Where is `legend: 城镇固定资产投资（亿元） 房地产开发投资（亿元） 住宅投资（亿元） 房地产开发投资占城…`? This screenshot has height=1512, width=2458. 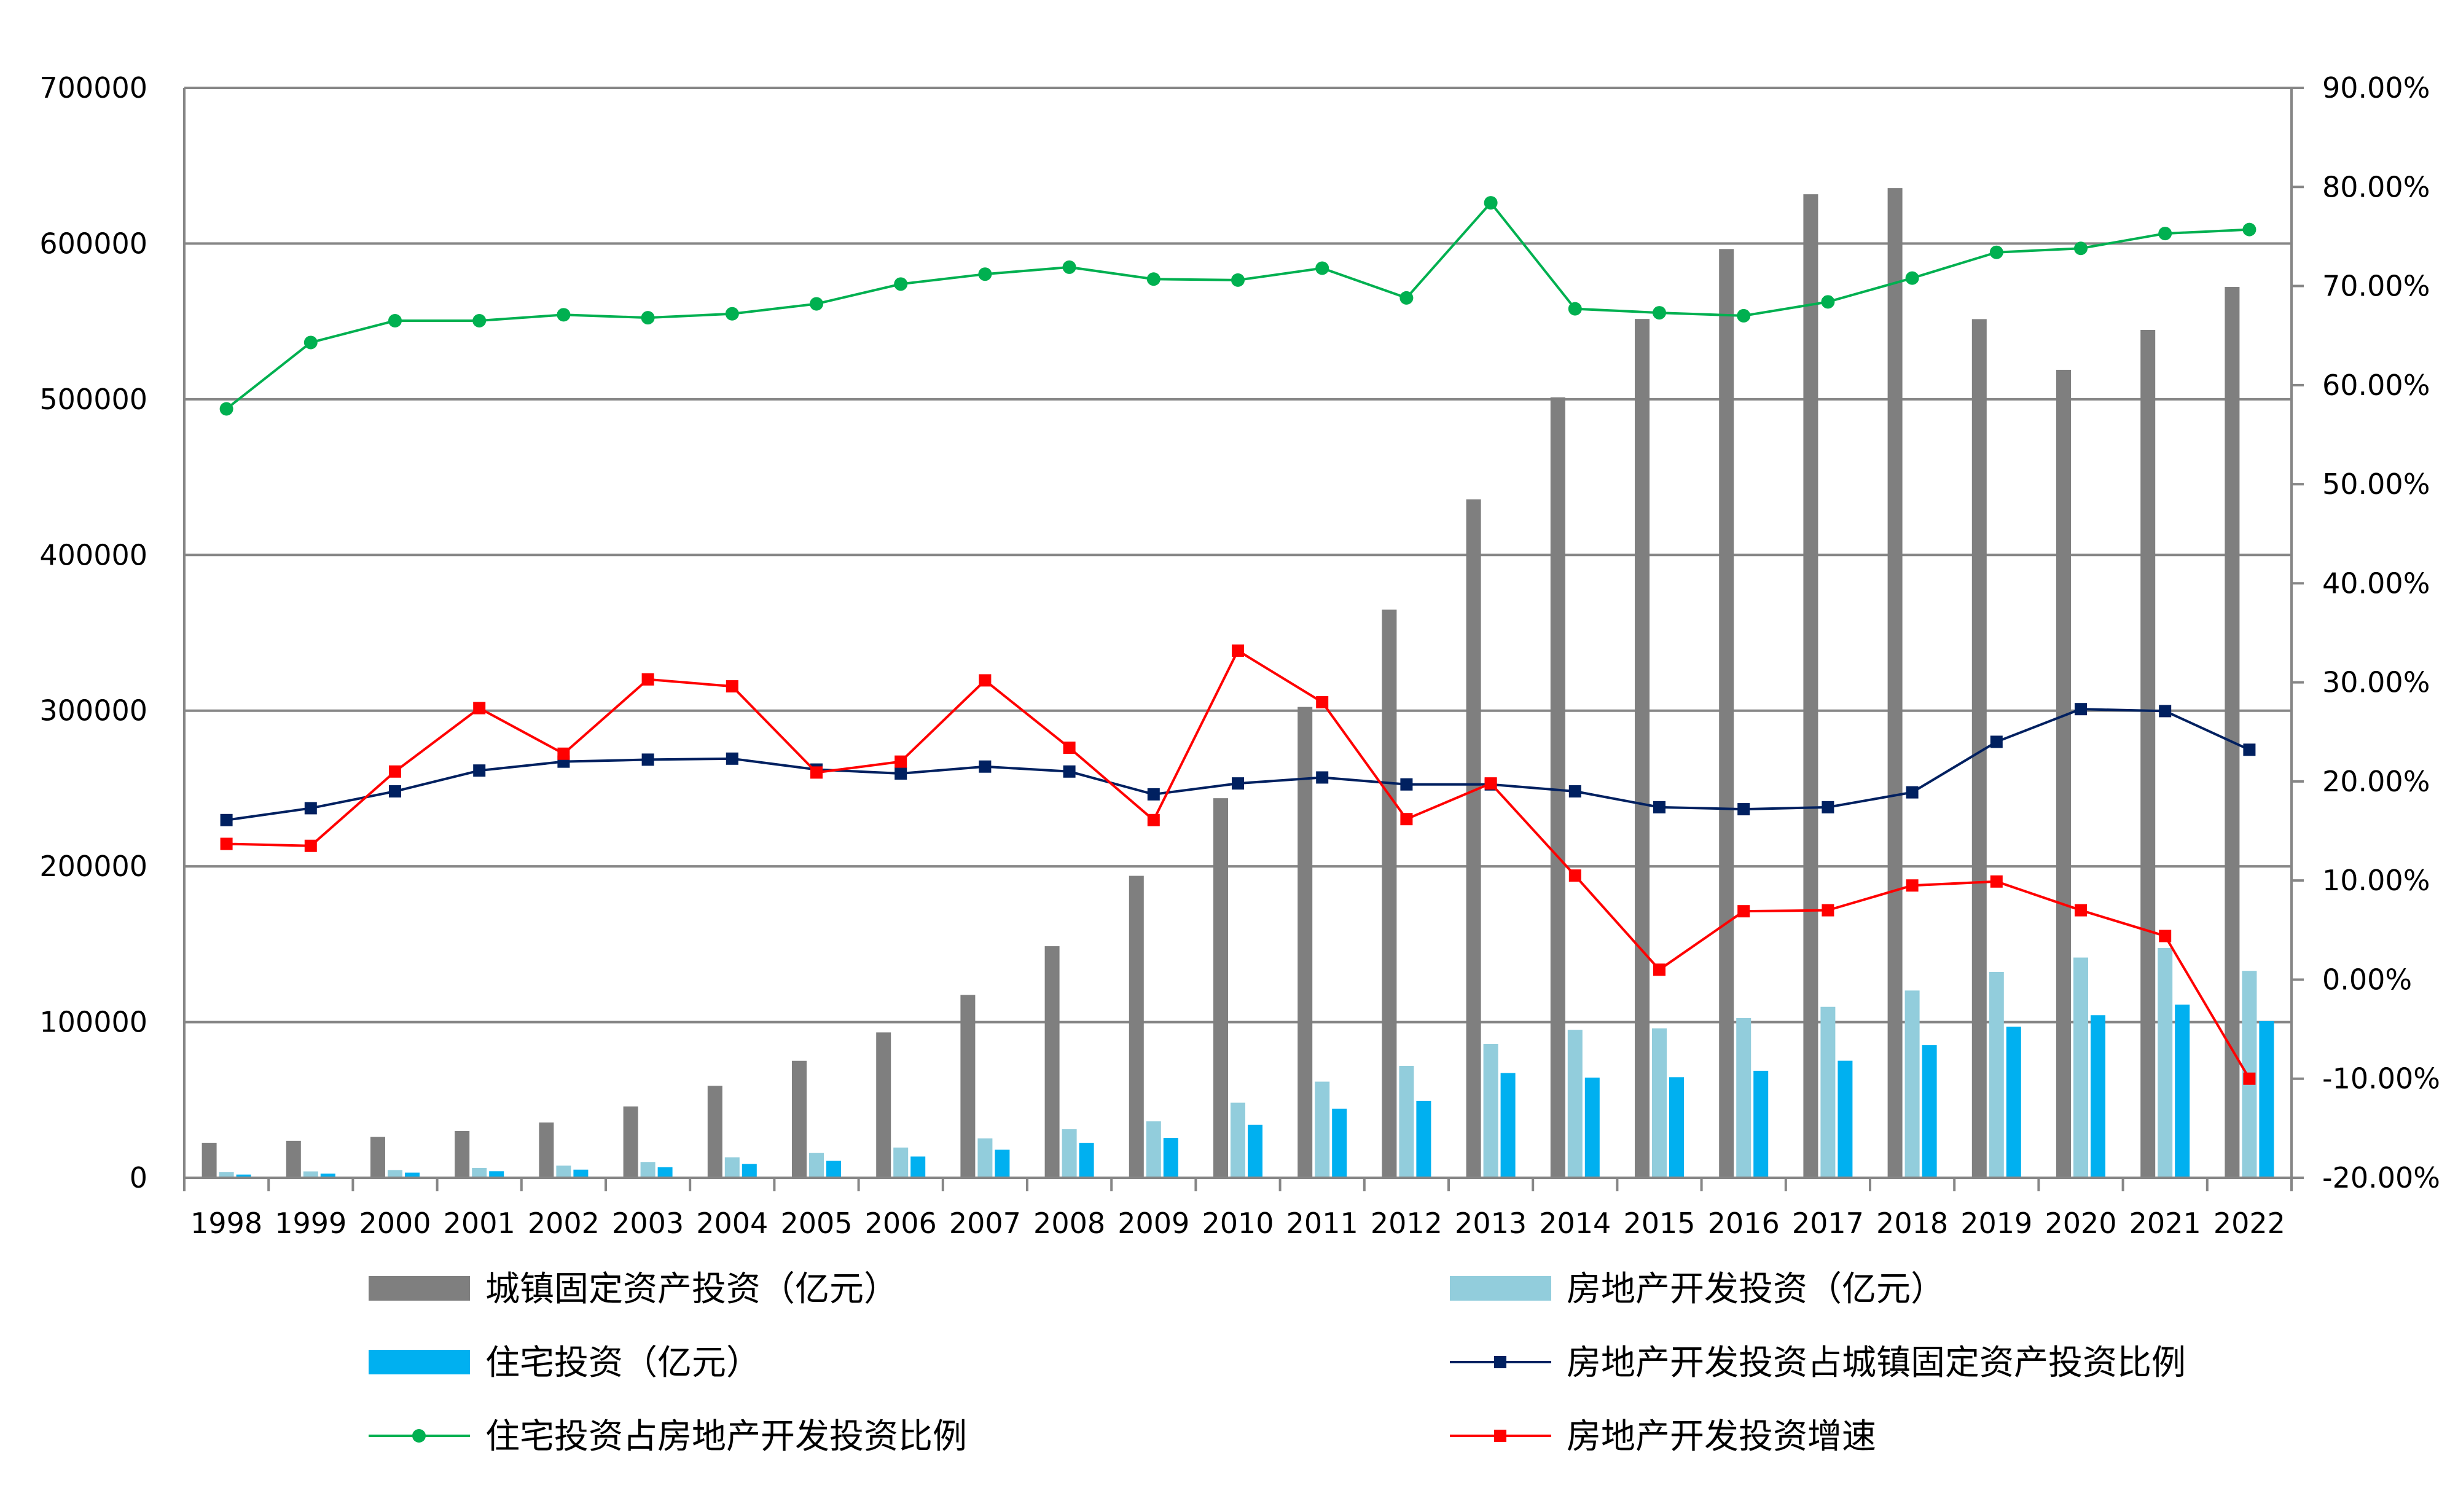 legend: 城镇固定资产投资（亿元） 房地产开发投资（亿元） 住宅投资（亿元） 房地产开发投资占城… is located at coordinates (1278, 1363).